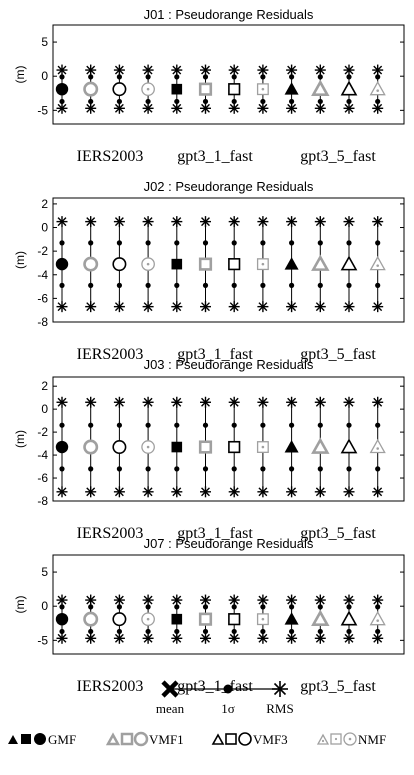 The image size is (414, 775). Describe the element at coordinates (44, 572) in the screenshot. I see `y-tick-label: 5` at that location.